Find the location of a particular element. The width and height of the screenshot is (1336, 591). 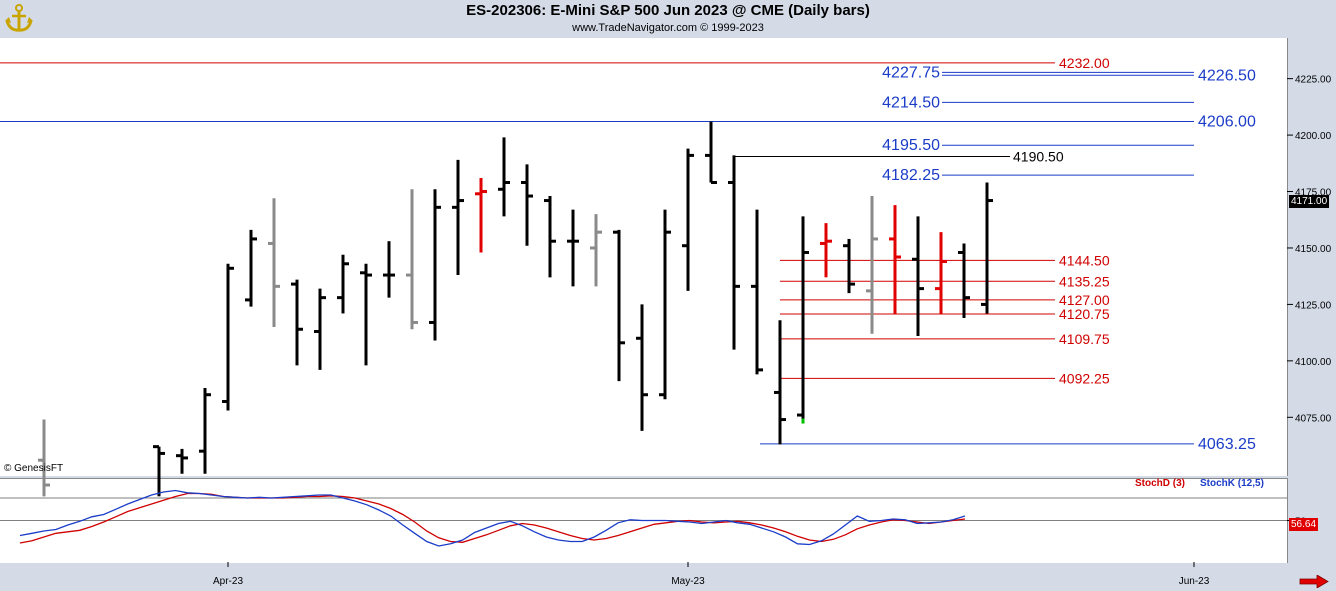

y-axis-tick-label: 4100.00 is located at coordinates (1313, 362).